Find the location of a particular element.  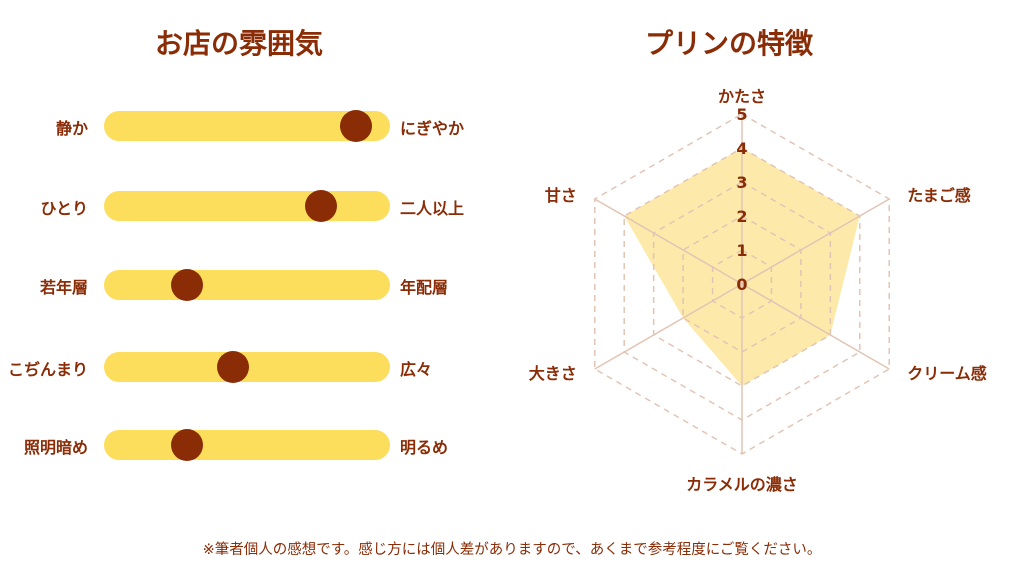

slider-row-space: こぢんまり 広々 is located at coordinates (260, 366).